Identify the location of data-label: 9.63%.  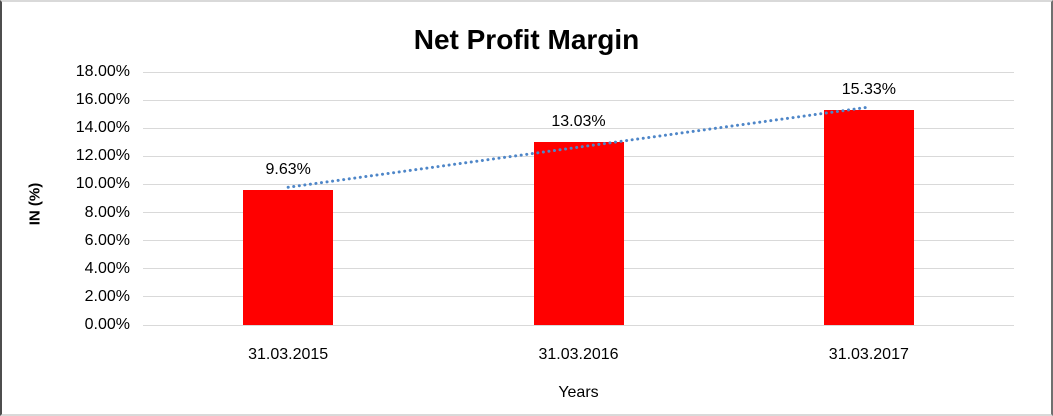
(288, 169).